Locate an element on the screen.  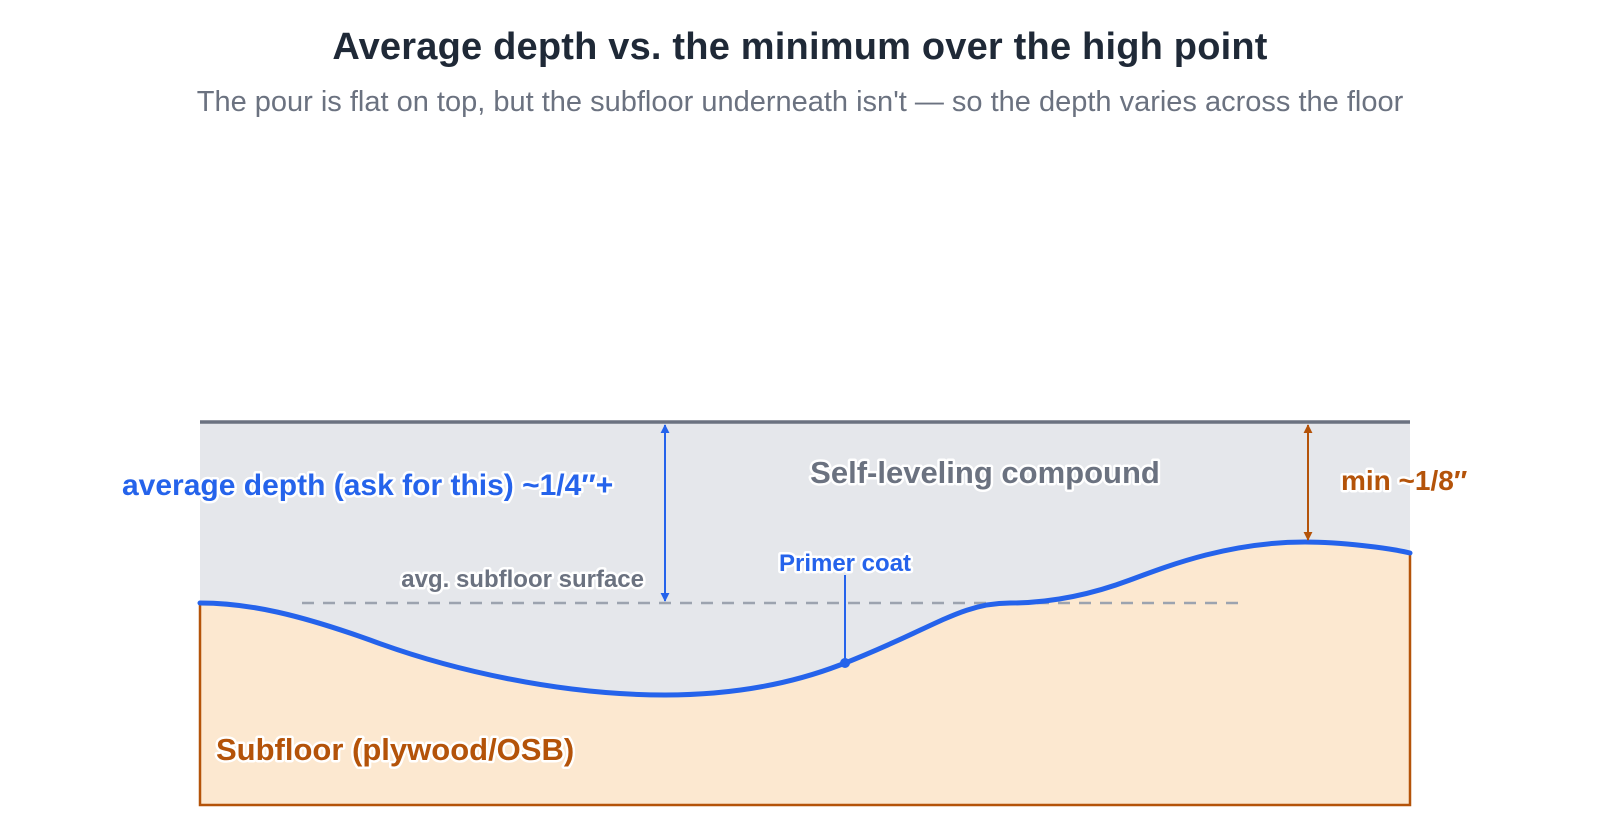
subfloor-label: Subfloor (plywood/OSB) is located at coordinates (395, 749).